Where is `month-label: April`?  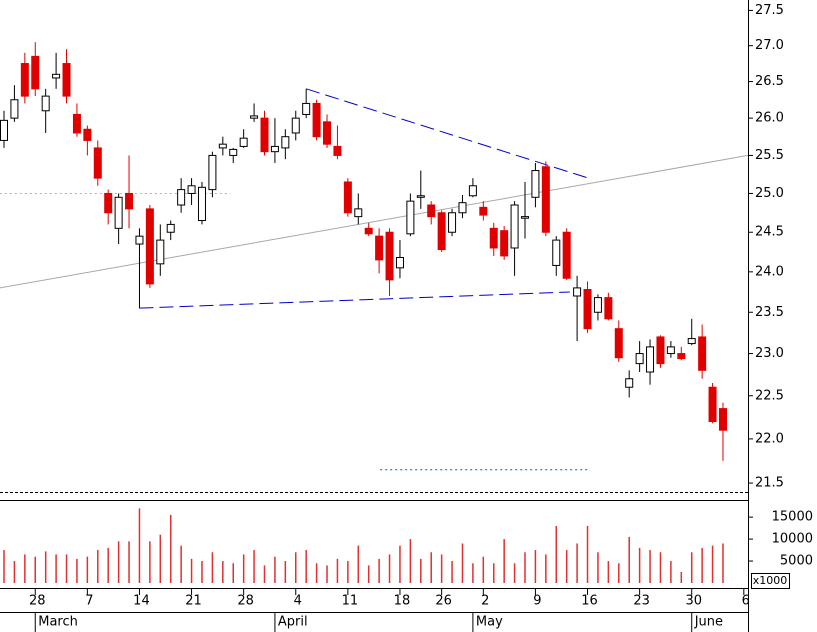
month-label: April is located at coordinates (293, 622).